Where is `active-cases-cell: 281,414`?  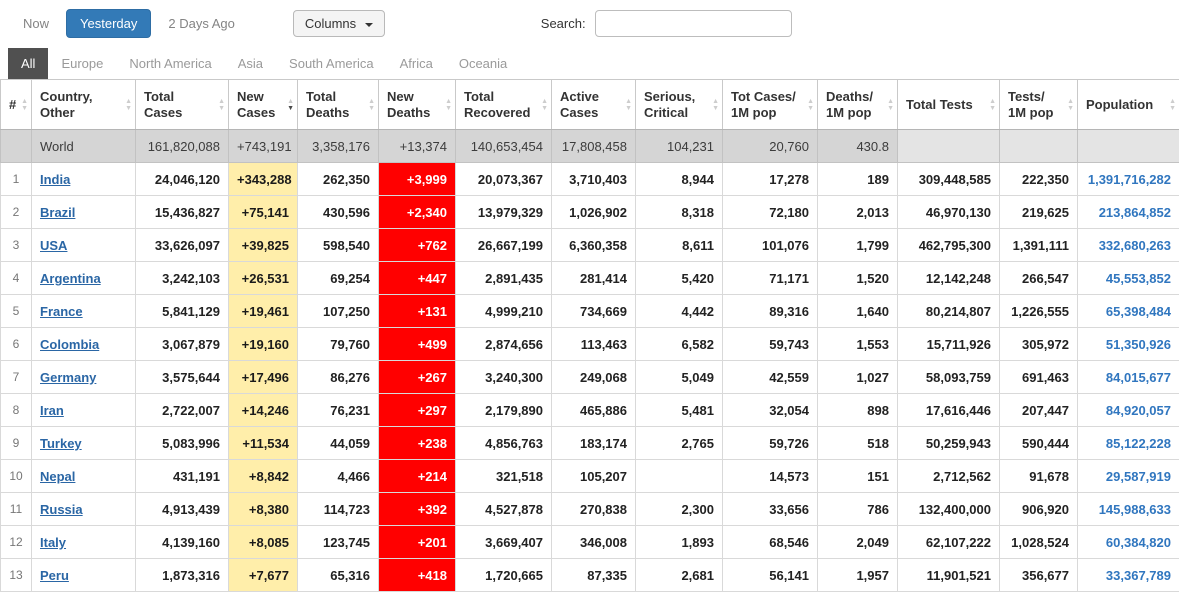 active-cases-cell: 281,414 is located at coordinates (593, 278).